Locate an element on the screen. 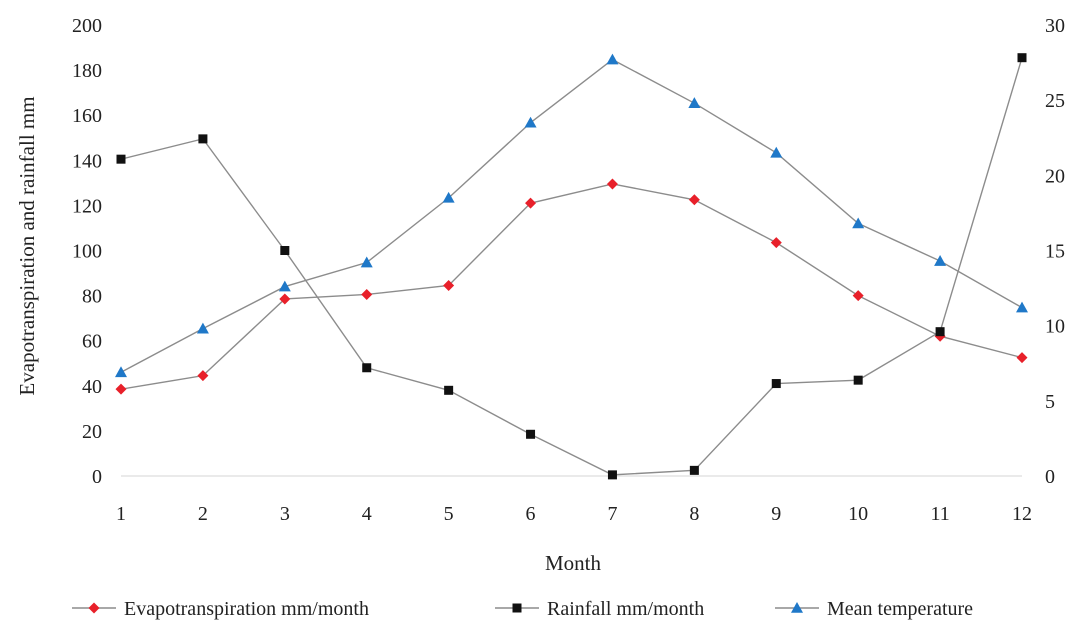 The image size is (1070, 631). right-axis-ticks: 0 5 10 15 20 25 30 is located at coordinates (1055, 251).